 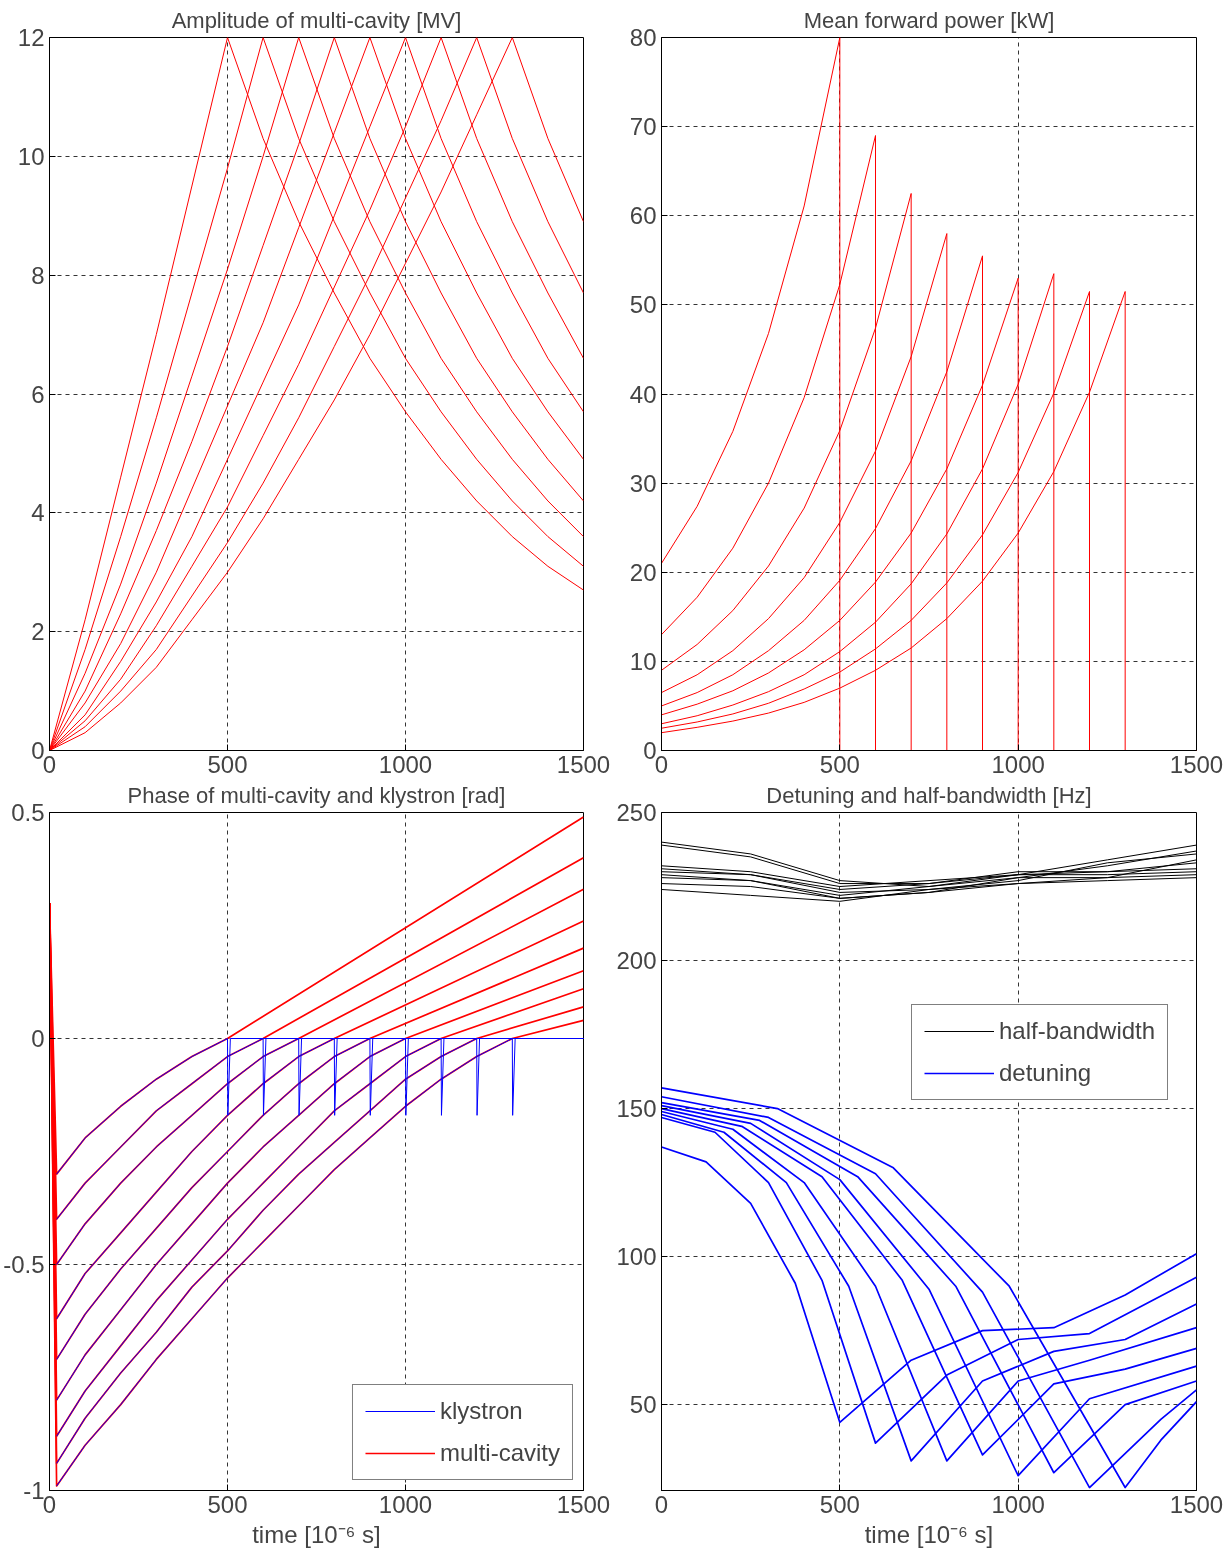 I want to click on chart-title: Phase of multi-cavity and klystron [rad], so click(x=316, y=795).